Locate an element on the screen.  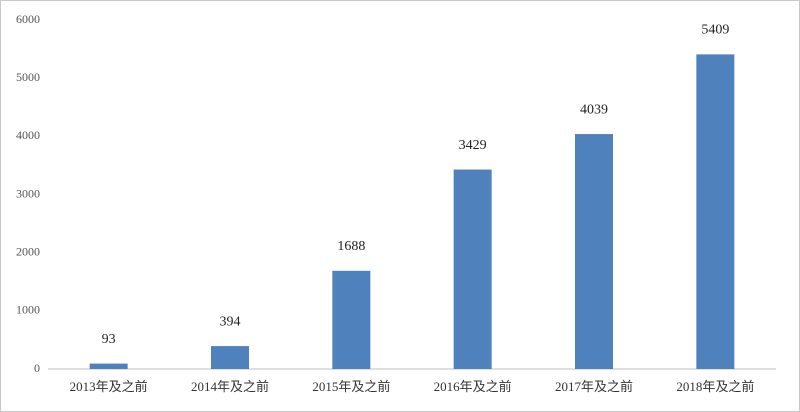
x-tick-label: 2015年及之前 is located at coordinates (351, 386).